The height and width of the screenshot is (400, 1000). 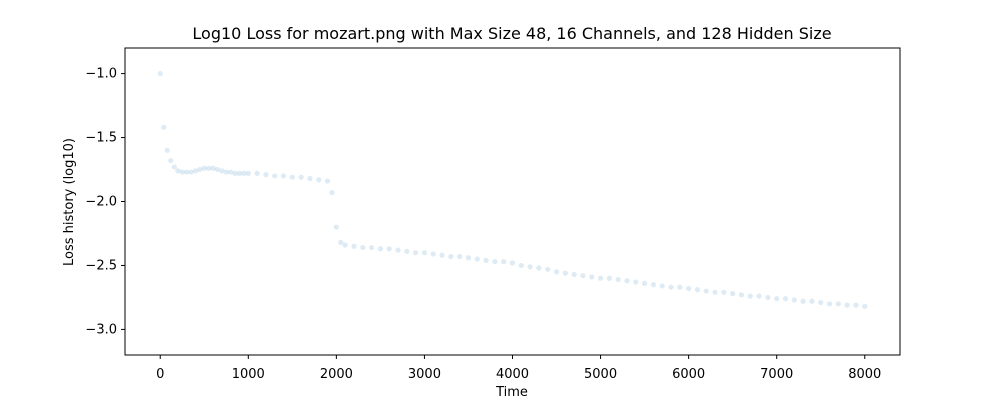 What do you see at coordinates (688, 374) in the screenshot?
I see `x-tick-label: 6000` at bounding box center [688, 374].